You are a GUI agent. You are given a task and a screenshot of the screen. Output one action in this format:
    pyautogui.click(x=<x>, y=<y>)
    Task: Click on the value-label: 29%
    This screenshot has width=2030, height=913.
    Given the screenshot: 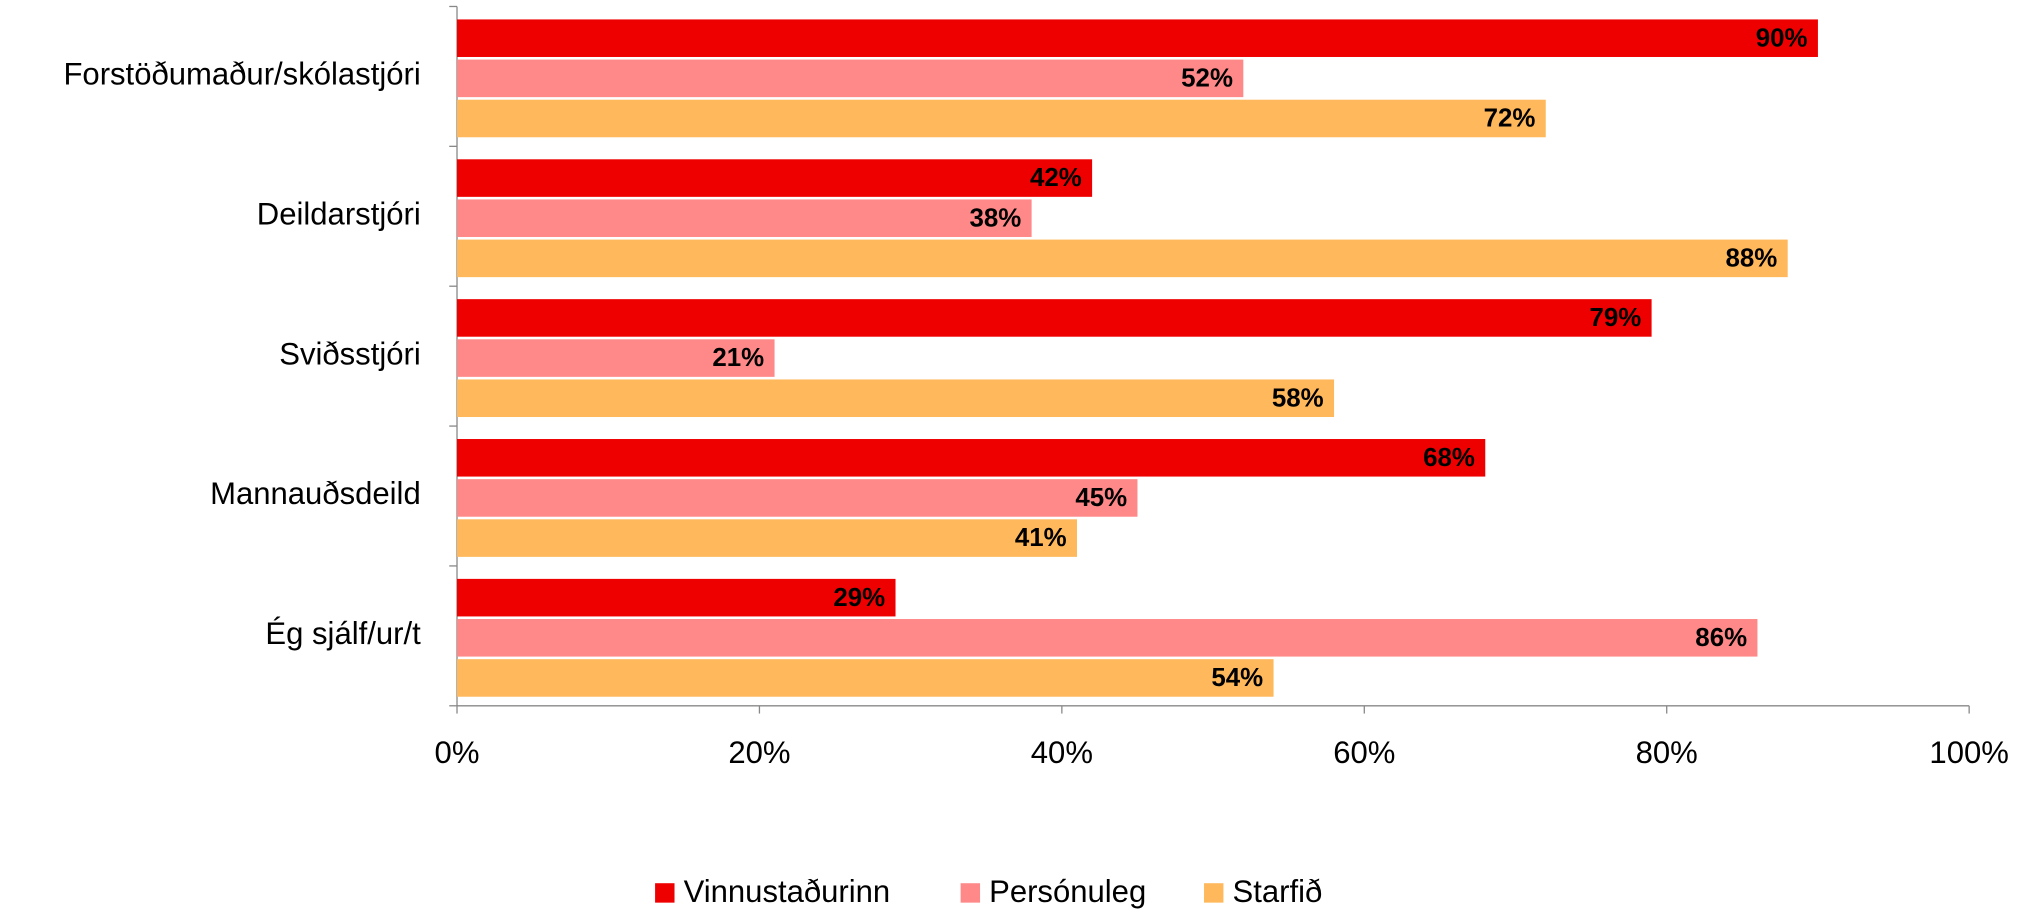 What is the action you would take?
    pyautogui.click(x=859, y=598)
    